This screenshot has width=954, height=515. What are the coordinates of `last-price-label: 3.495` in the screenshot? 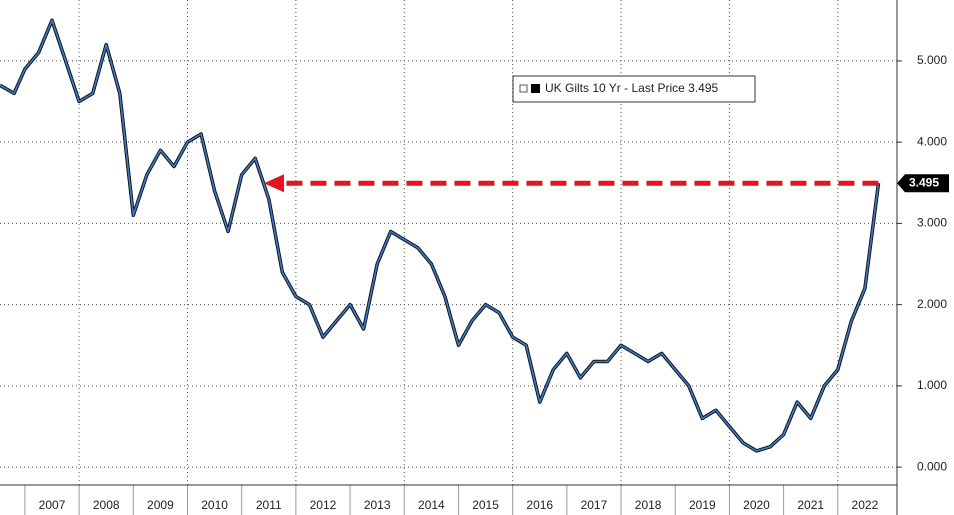 It's located at (924, 182).